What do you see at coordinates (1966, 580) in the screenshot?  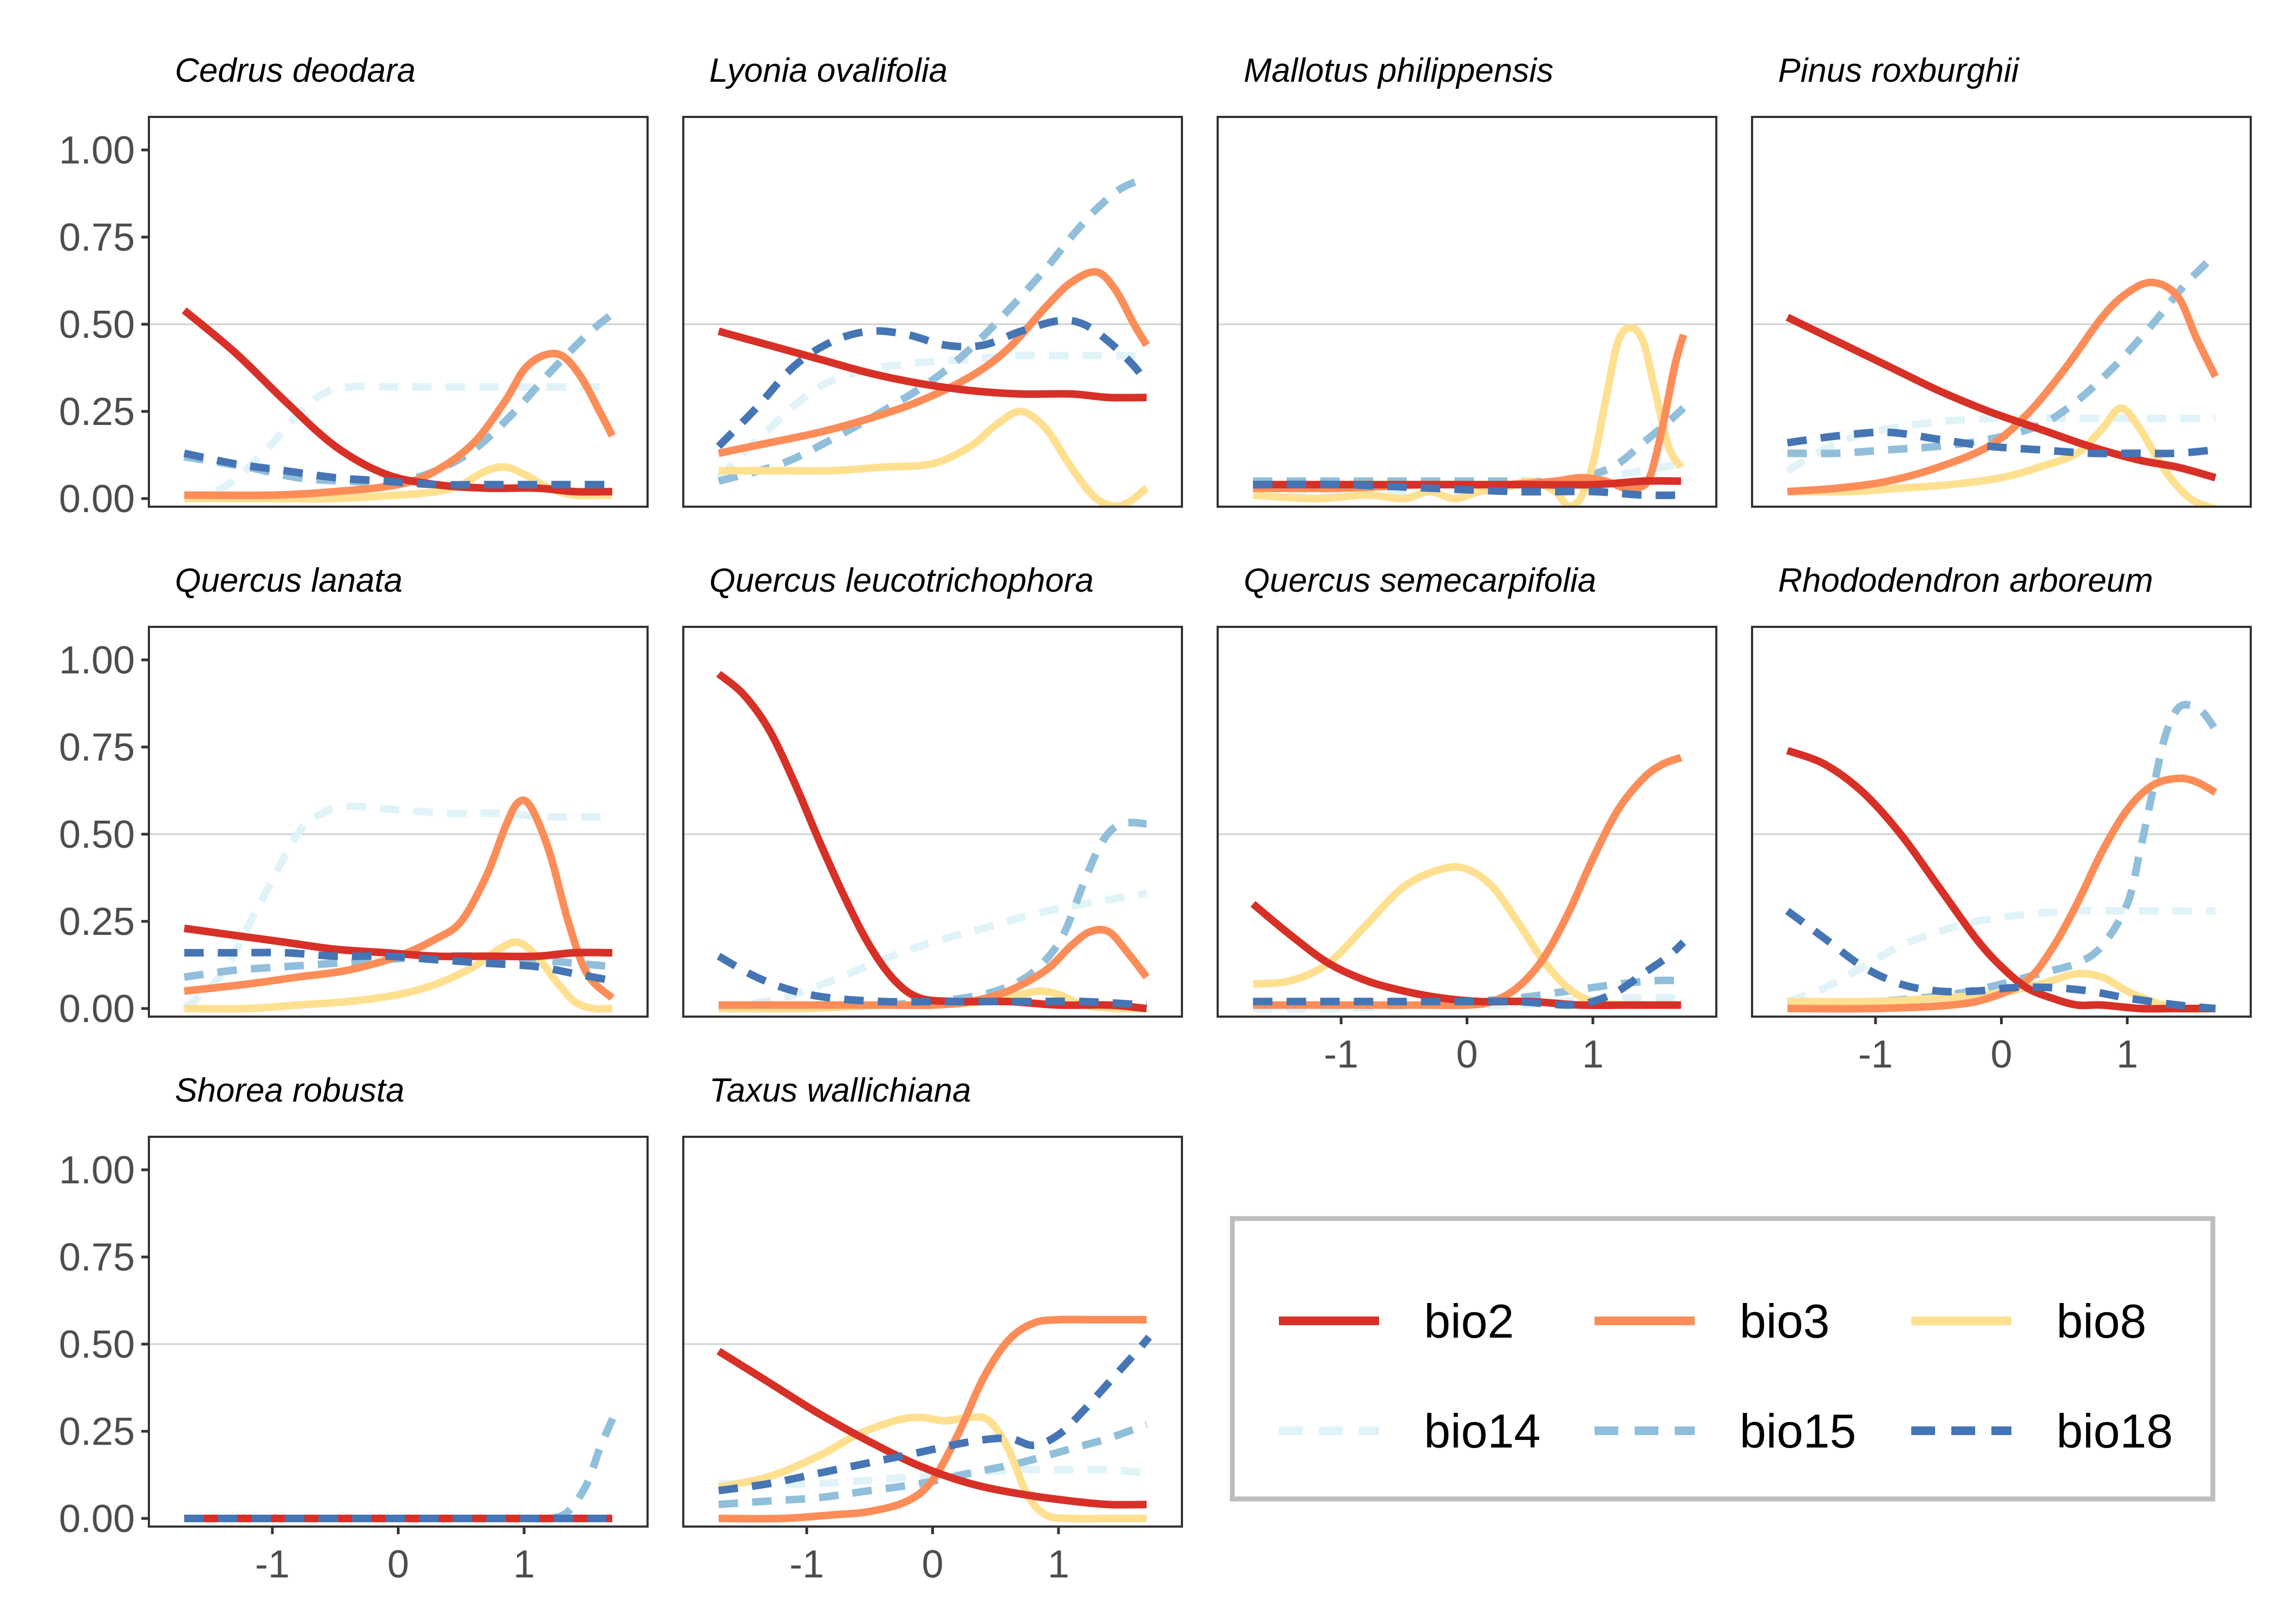 I see `panel-title: Rhododendron arboreum` at bounding box center [1966, 580].